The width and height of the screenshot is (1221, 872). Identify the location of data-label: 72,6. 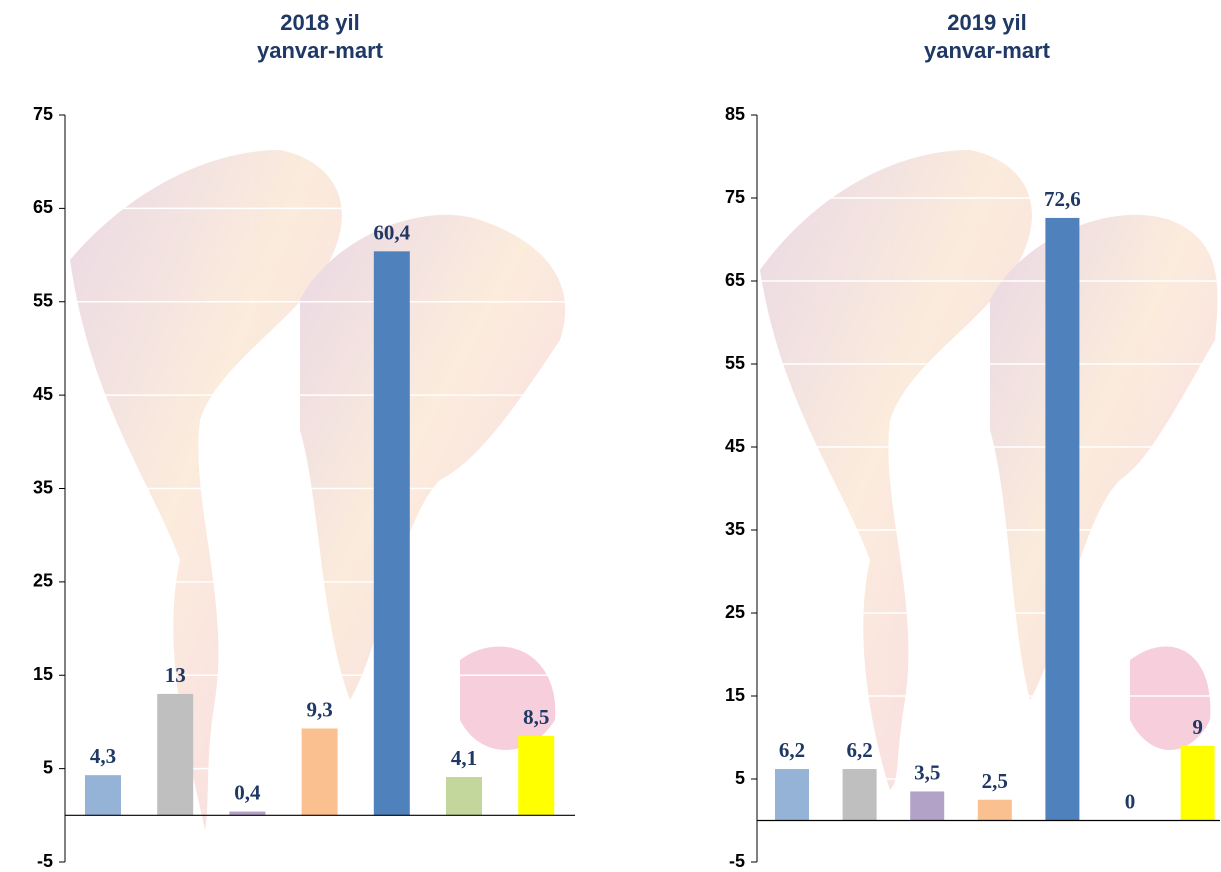
(1062, 199).